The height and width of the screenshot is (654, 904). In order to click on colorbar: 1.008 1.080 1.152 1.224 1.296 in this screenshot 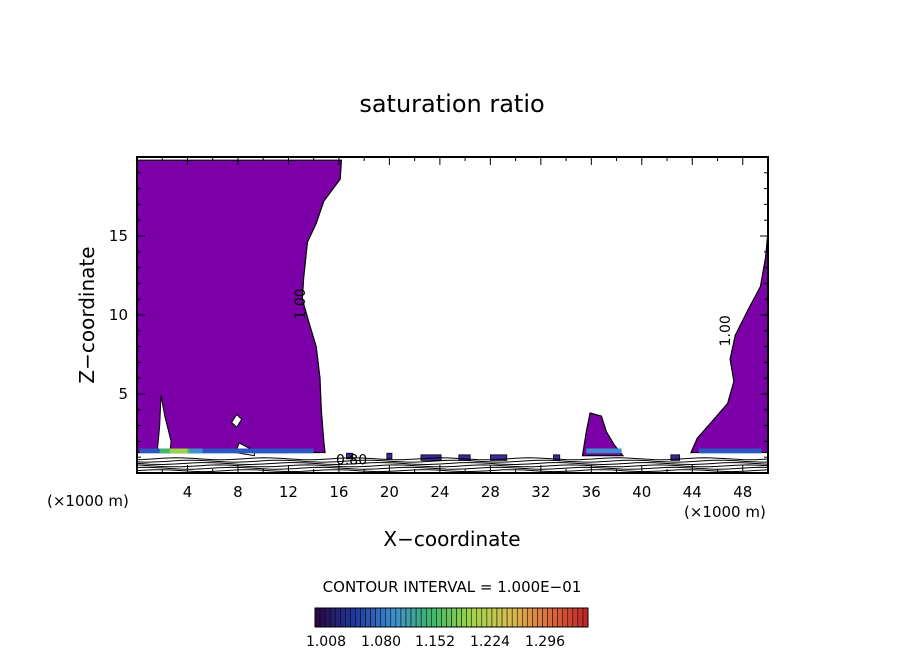, I will do `click(447, 628)`.